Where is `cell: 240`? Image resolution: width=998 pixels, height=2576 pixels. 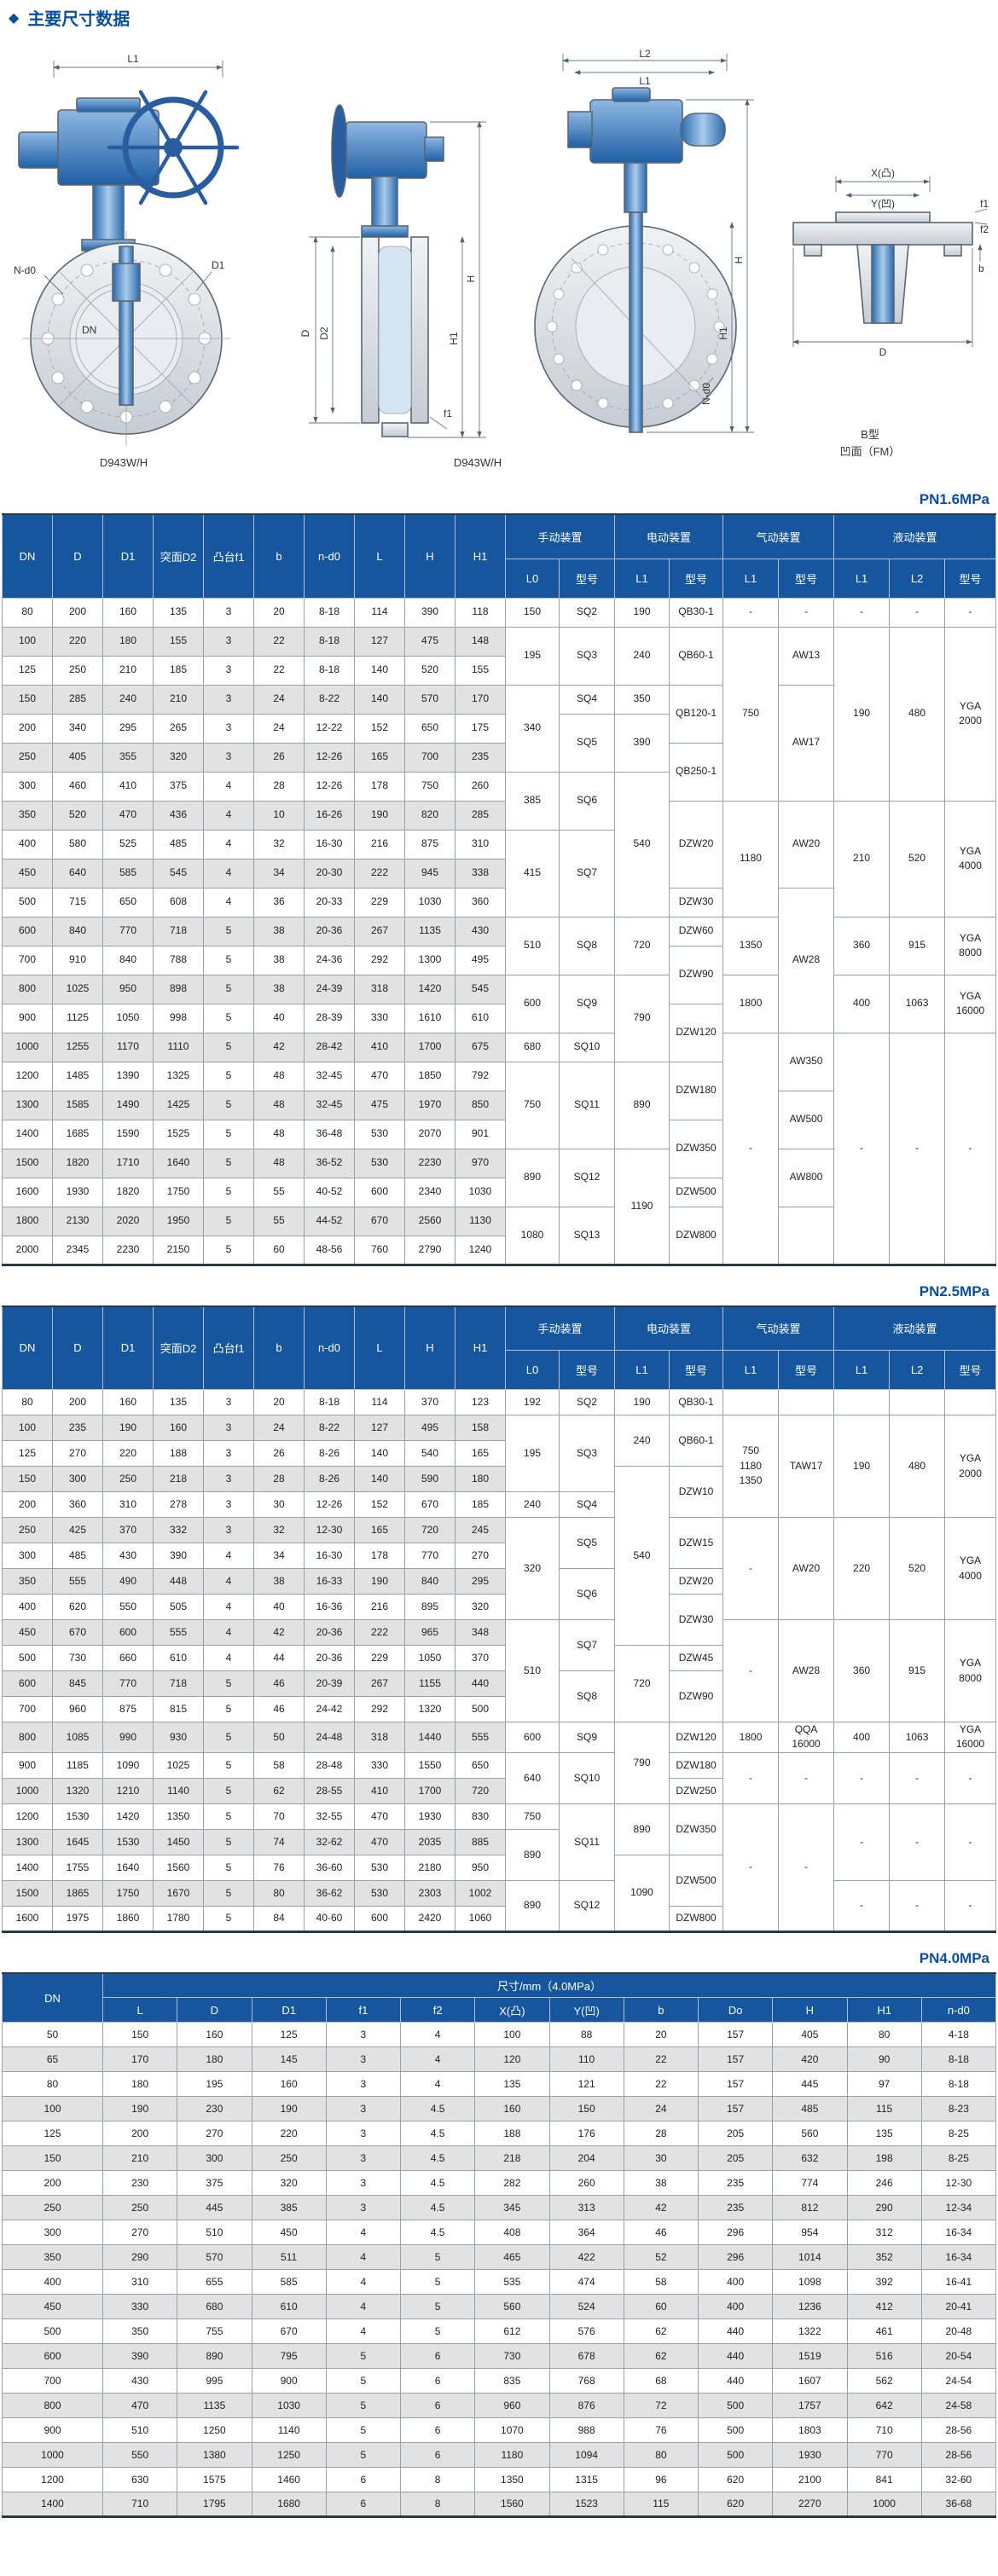
cell: 240 is located at coordinates (532, 1504).